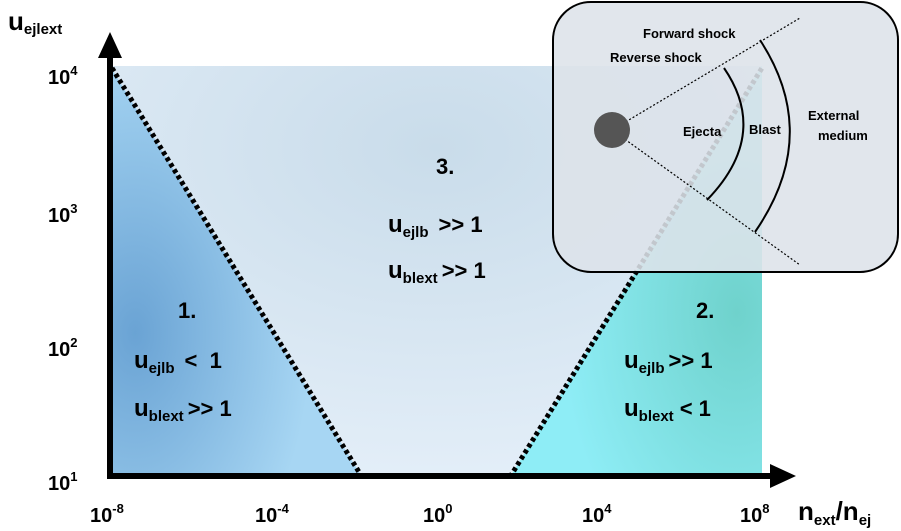 This screenshot has height=531, width=901. What do you see at coordinates (702, 131) in the screenshot?
I see `inset-label: Ejecta` at bounding box center [702, 131].